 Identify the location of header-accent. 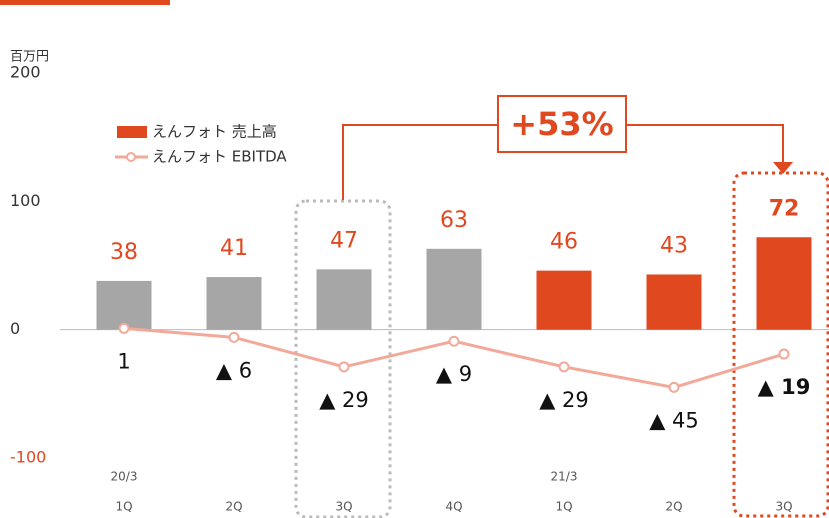
(85, 2).